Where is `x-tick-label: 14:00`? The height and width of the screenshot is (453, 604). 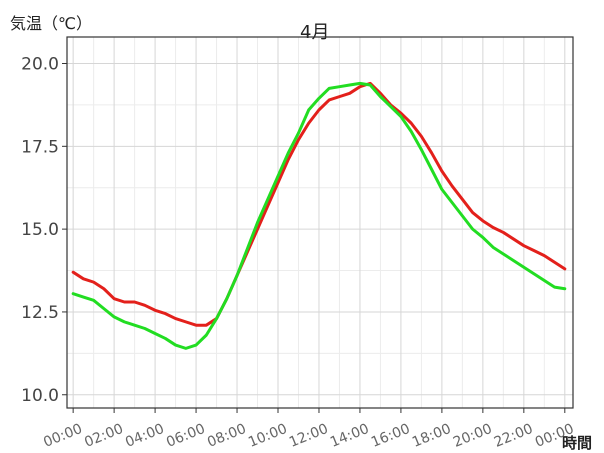 x-tick-label: 14:00 is located at coordinates (349, 435).